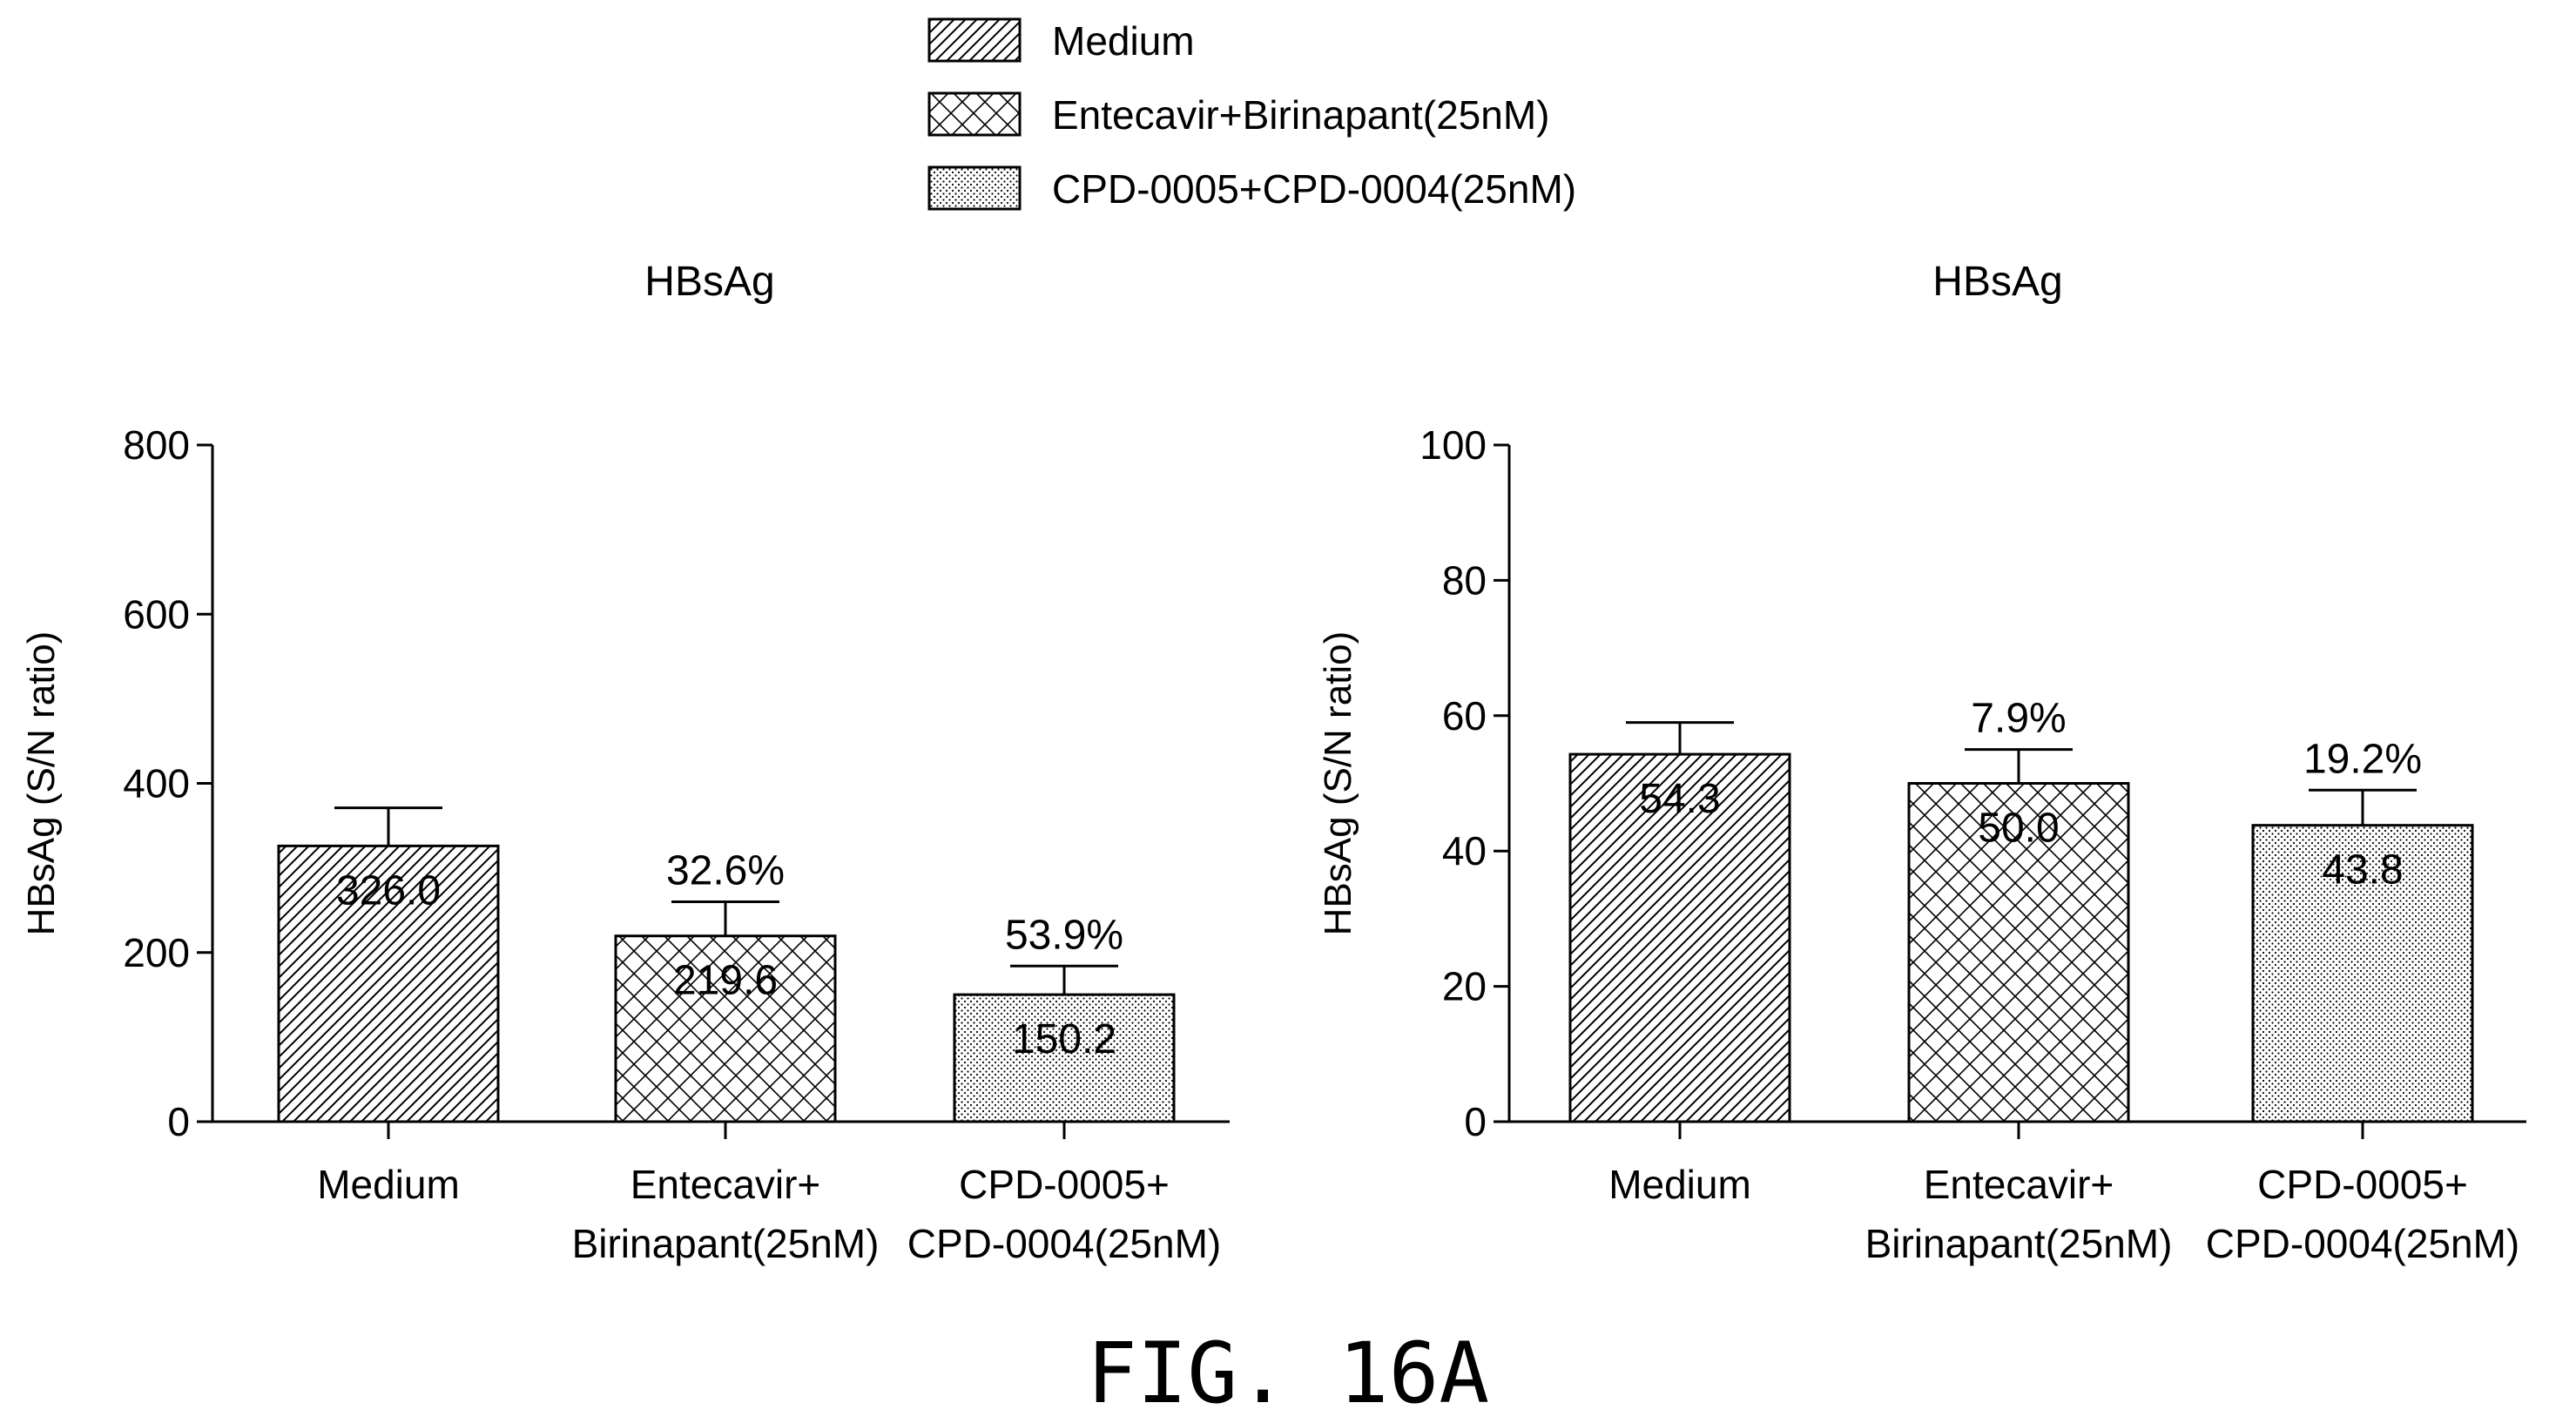 The image size is (2576, 1423). What do you see at coordinates (156, 445) in the screenshot?
I see `y-tick-label: 800` at bounding box center [156, 445].